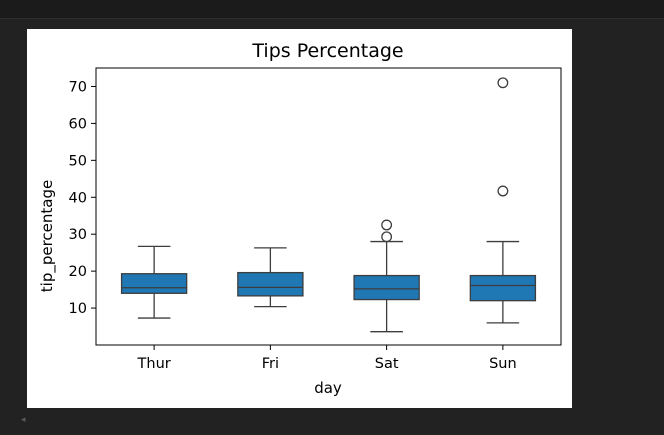  What do you see at coordinates (332, 9) in the screenshot?
I see `notebook-top-strip` at bounding box center [332, 9].